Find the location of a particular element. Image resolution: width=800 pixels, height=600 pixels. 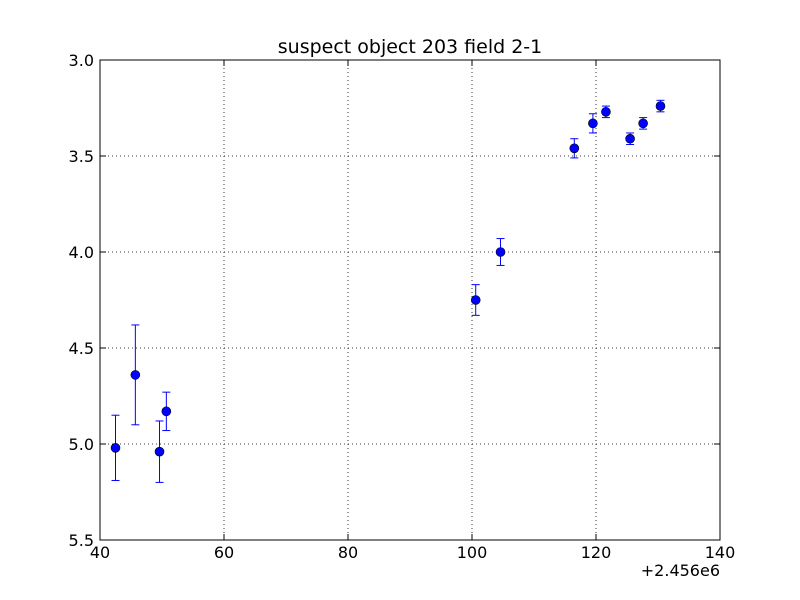

x-tick-label: 60 is located at coordinates (224, 552).